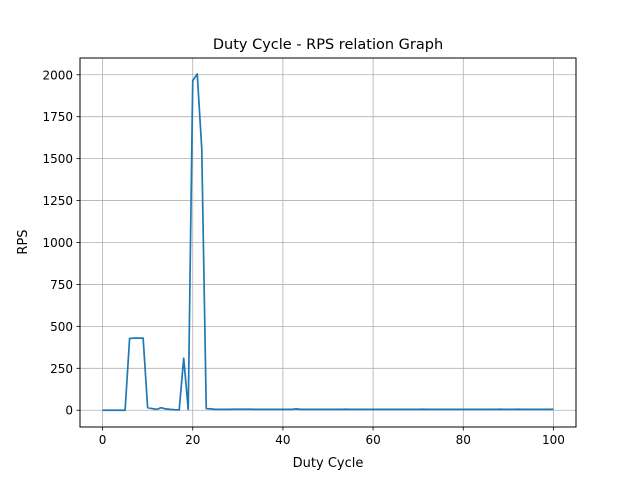 The image size is (640, 480). I want to click on chart-title: Duty Cycle - RPS relation Graph, so click(328, 45).